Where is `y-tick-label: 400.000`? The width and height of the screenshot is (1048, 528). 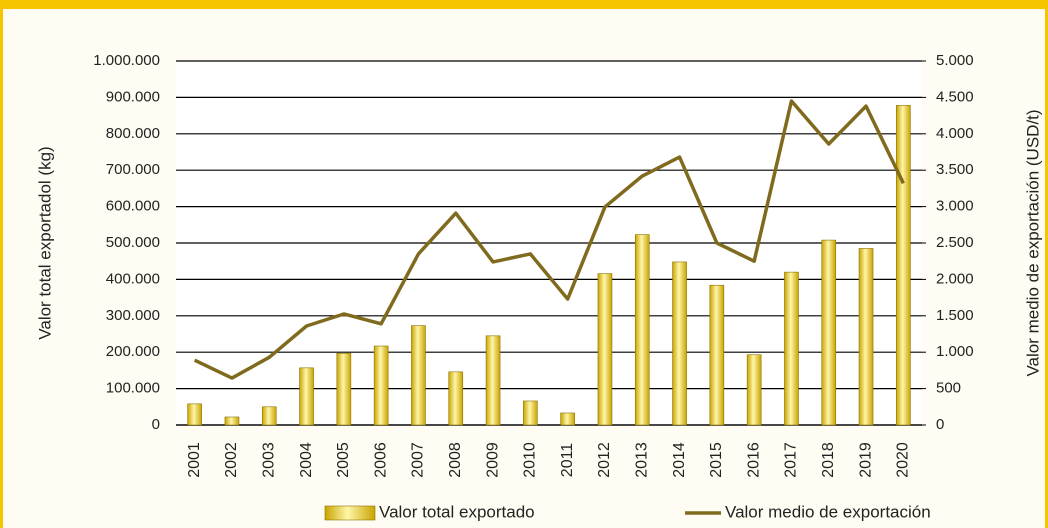 y-tick-label: 400.000 is located at coordinates (133, 278).